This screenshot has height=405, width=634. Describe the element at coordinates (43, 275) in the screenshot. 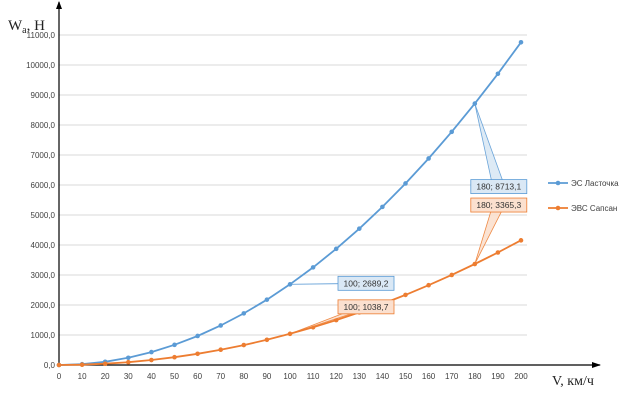

I see `y-tick-label: 3000,0` at that location.